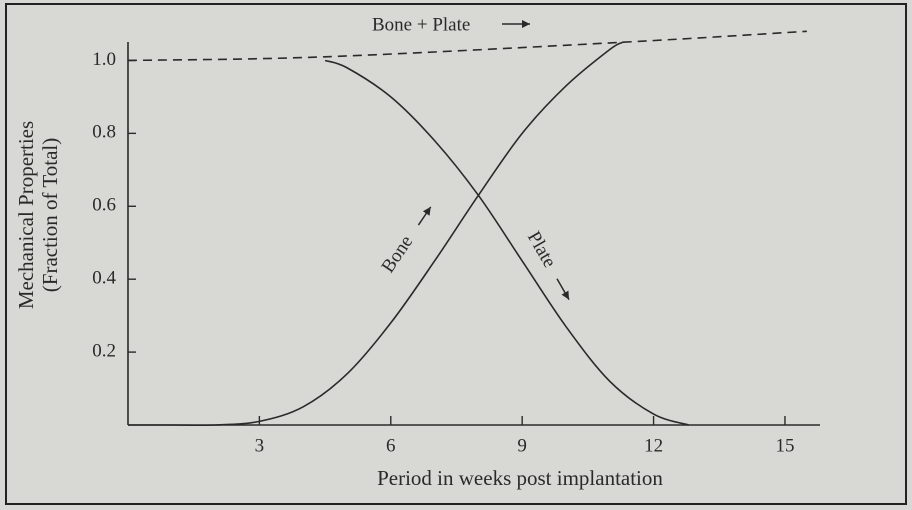 The height and width of the screenshot is (510, 912). Describe the element at coordinates (541, 249) in the screenshot. I see `series-label: Plate` at that location.